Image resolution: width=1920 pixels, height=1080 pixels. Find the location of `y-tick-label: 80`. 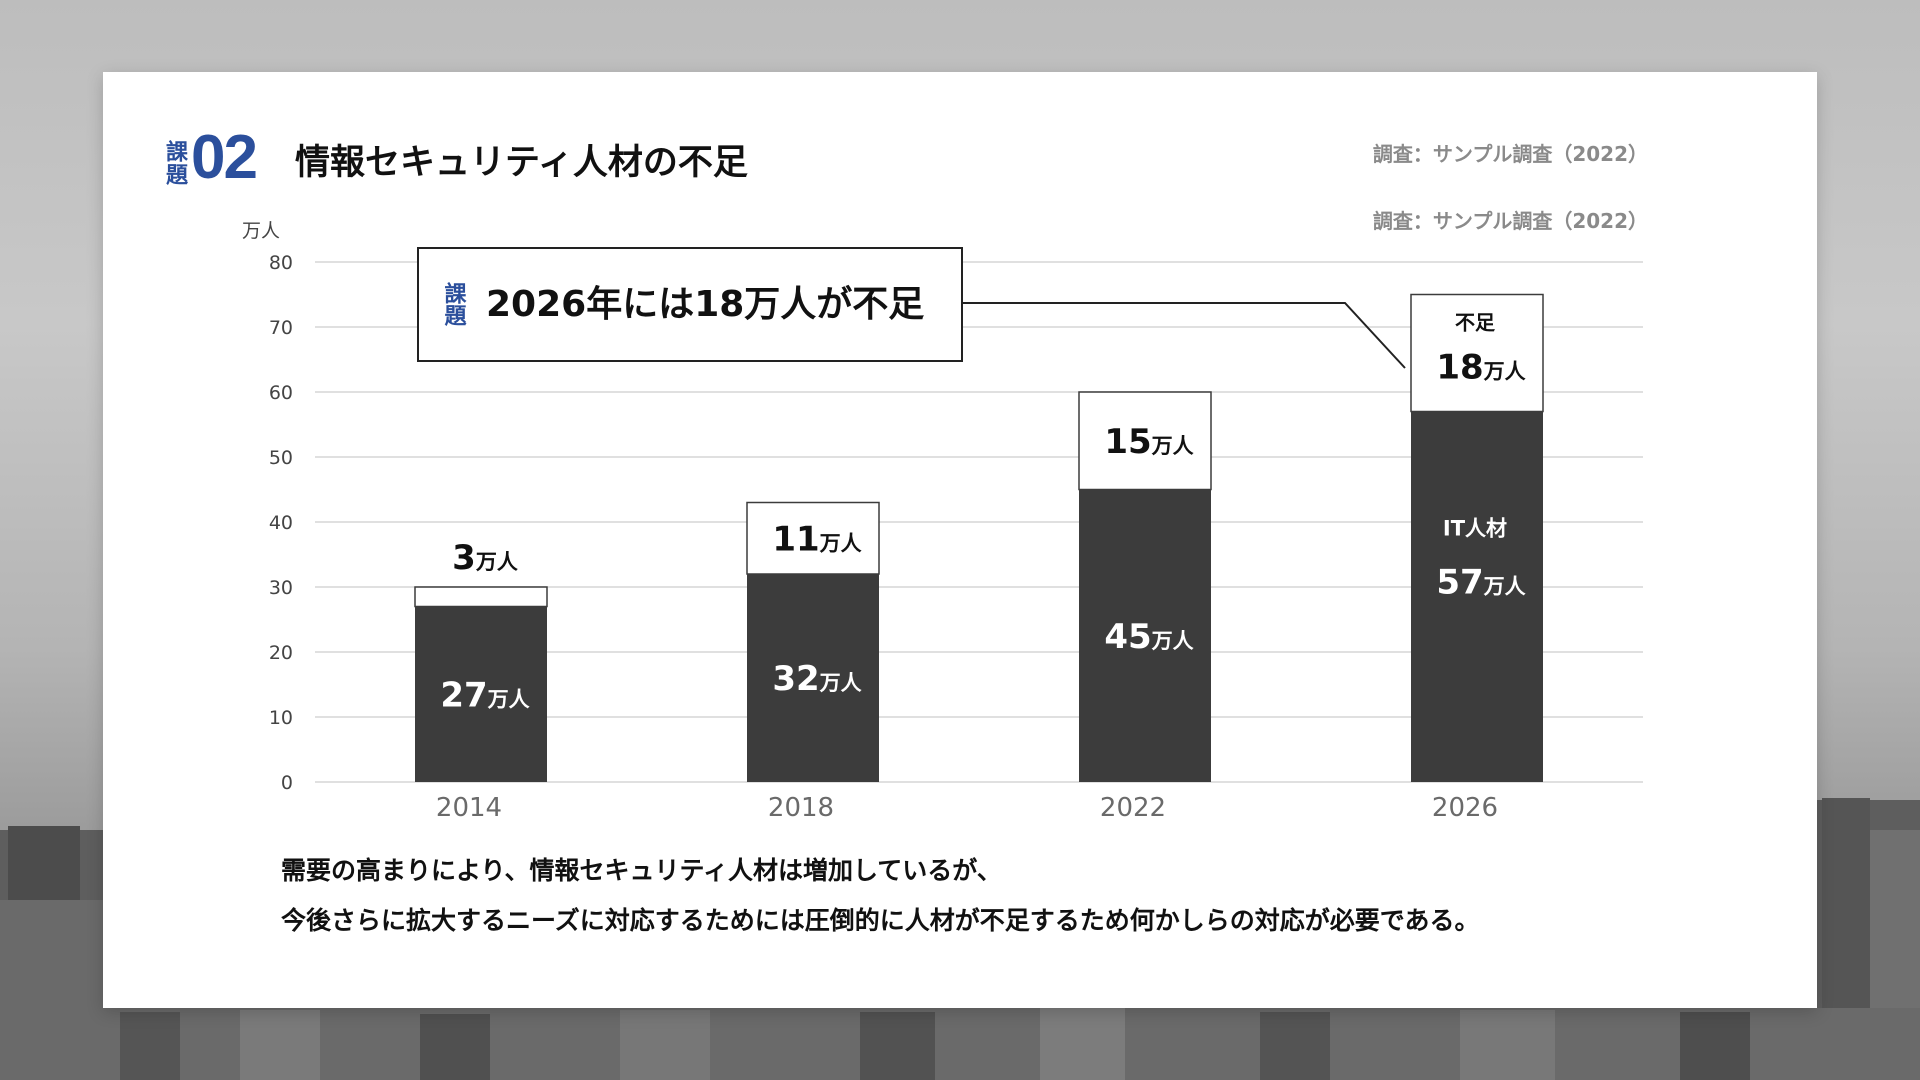

y-tick-label: 80 is located at coordinates (281, 263).